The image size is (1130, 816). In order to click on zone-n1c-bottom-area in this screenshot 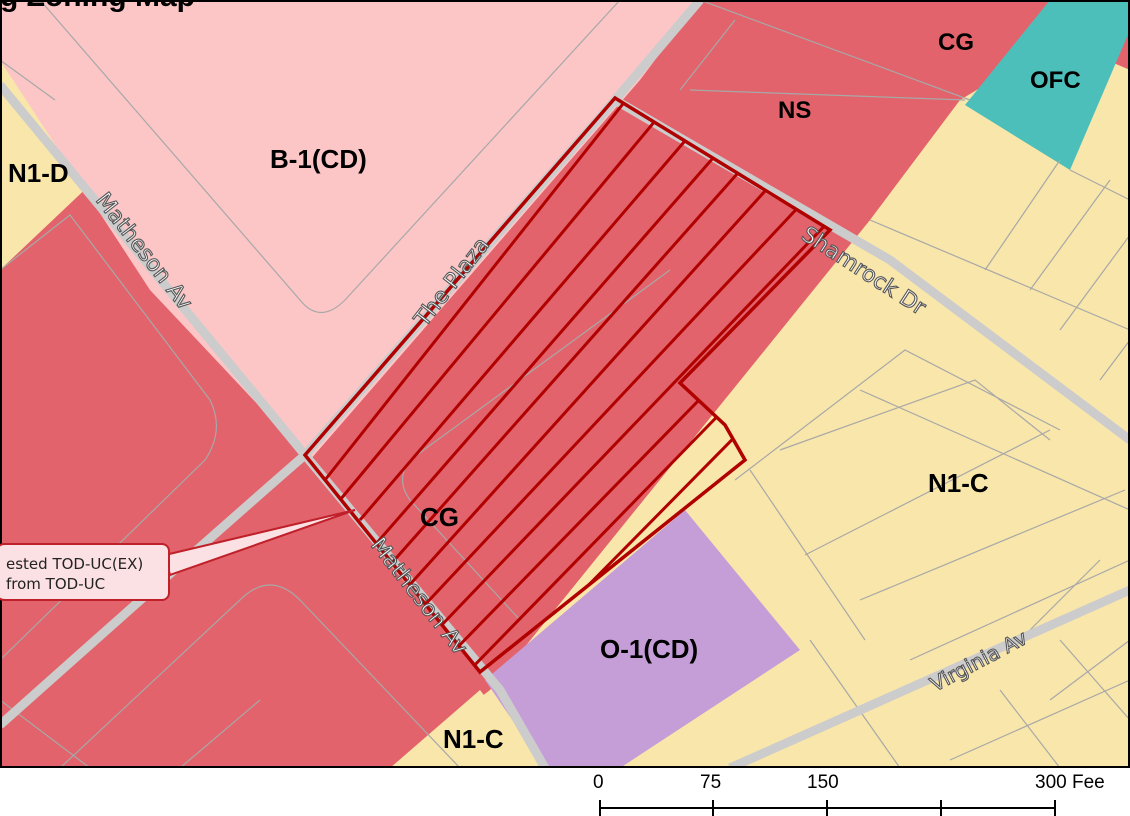, I will do `click(465, 729)`.